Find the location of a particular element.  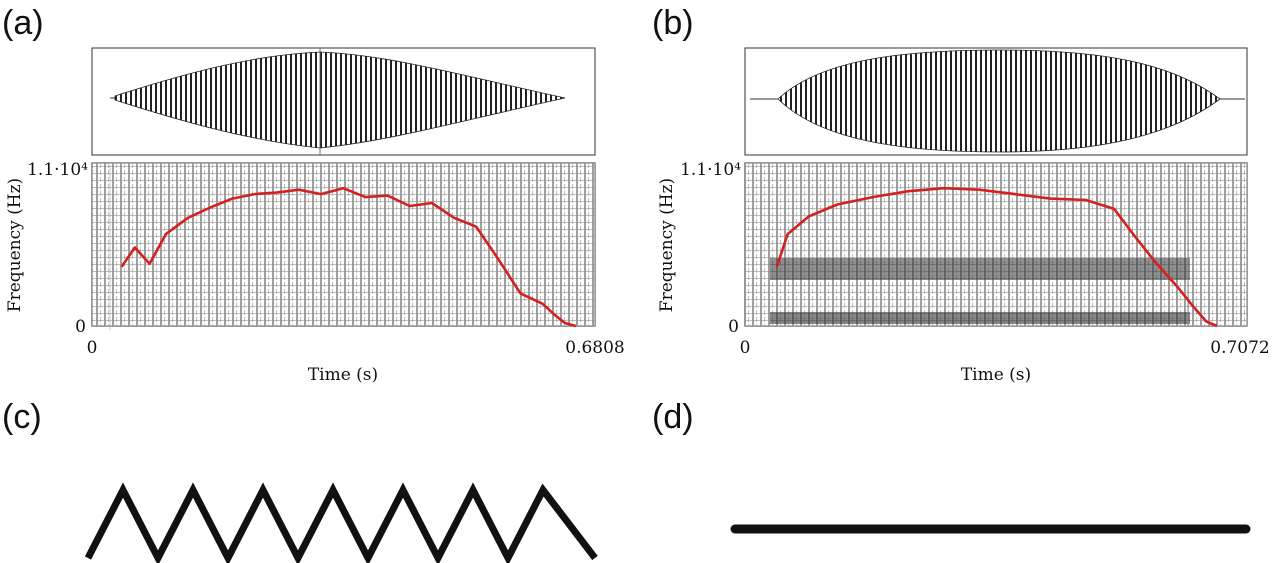

pitch-contour-b is located at coordinates (996, 257).